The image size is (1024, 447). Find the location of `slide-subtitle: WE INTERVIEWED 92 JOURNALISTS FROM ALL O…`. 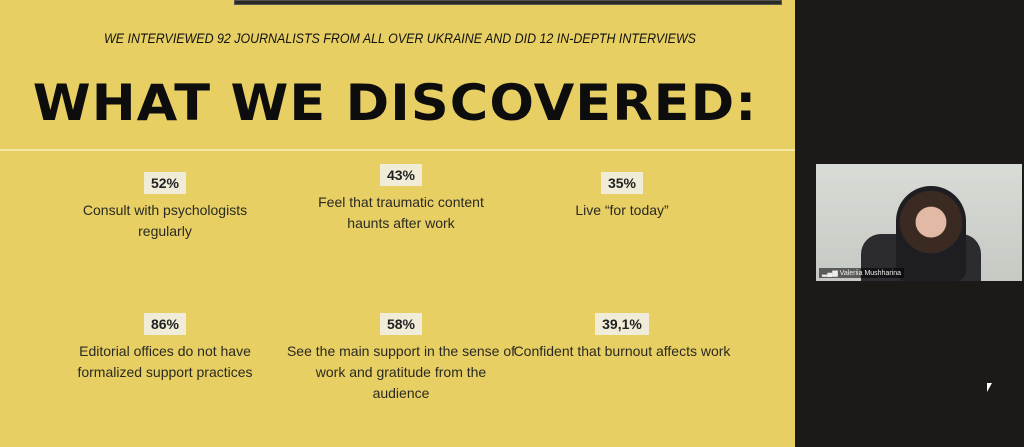

slide-subtitle: WE INTERVIEWED 92 JOURNALISTS FROM ALL O… is located at coordinates (400, 38).